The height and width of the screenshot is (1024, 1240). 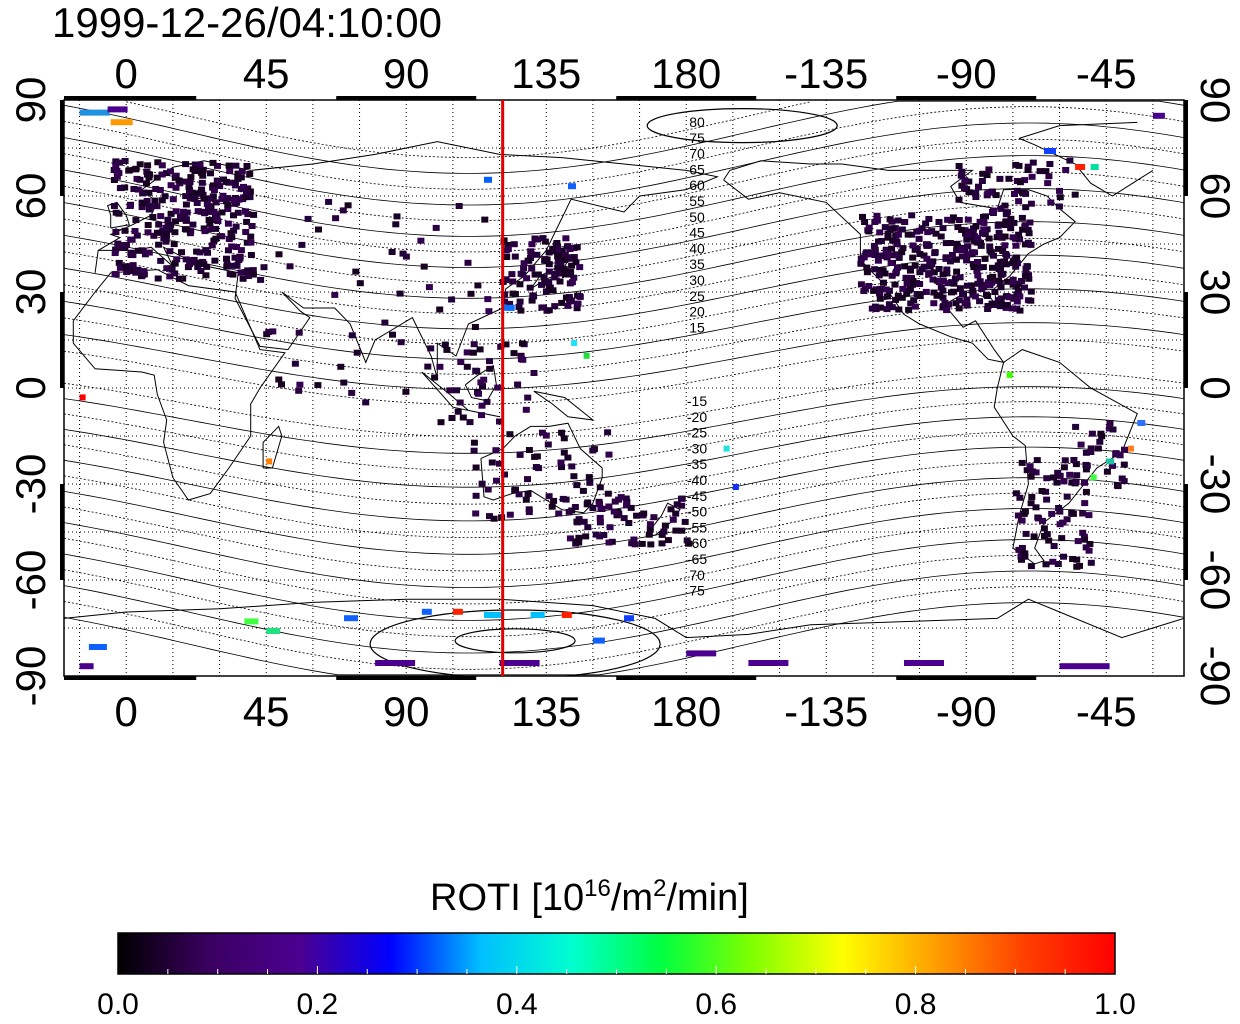 I want to click on lon-tick-label-bottom: 90, so click(x=406, y=711).